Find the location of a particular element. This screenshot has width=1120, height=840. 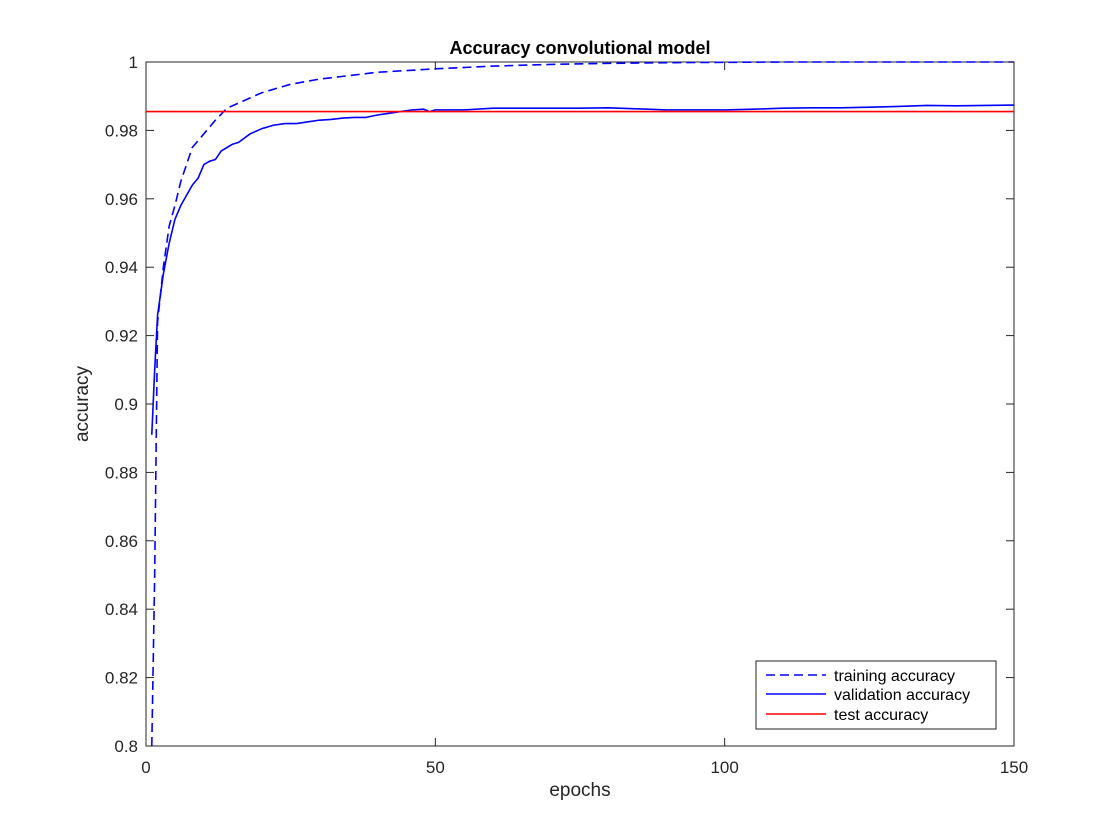

y-tick-label: 0.96 is located at coordinates (121, 199).